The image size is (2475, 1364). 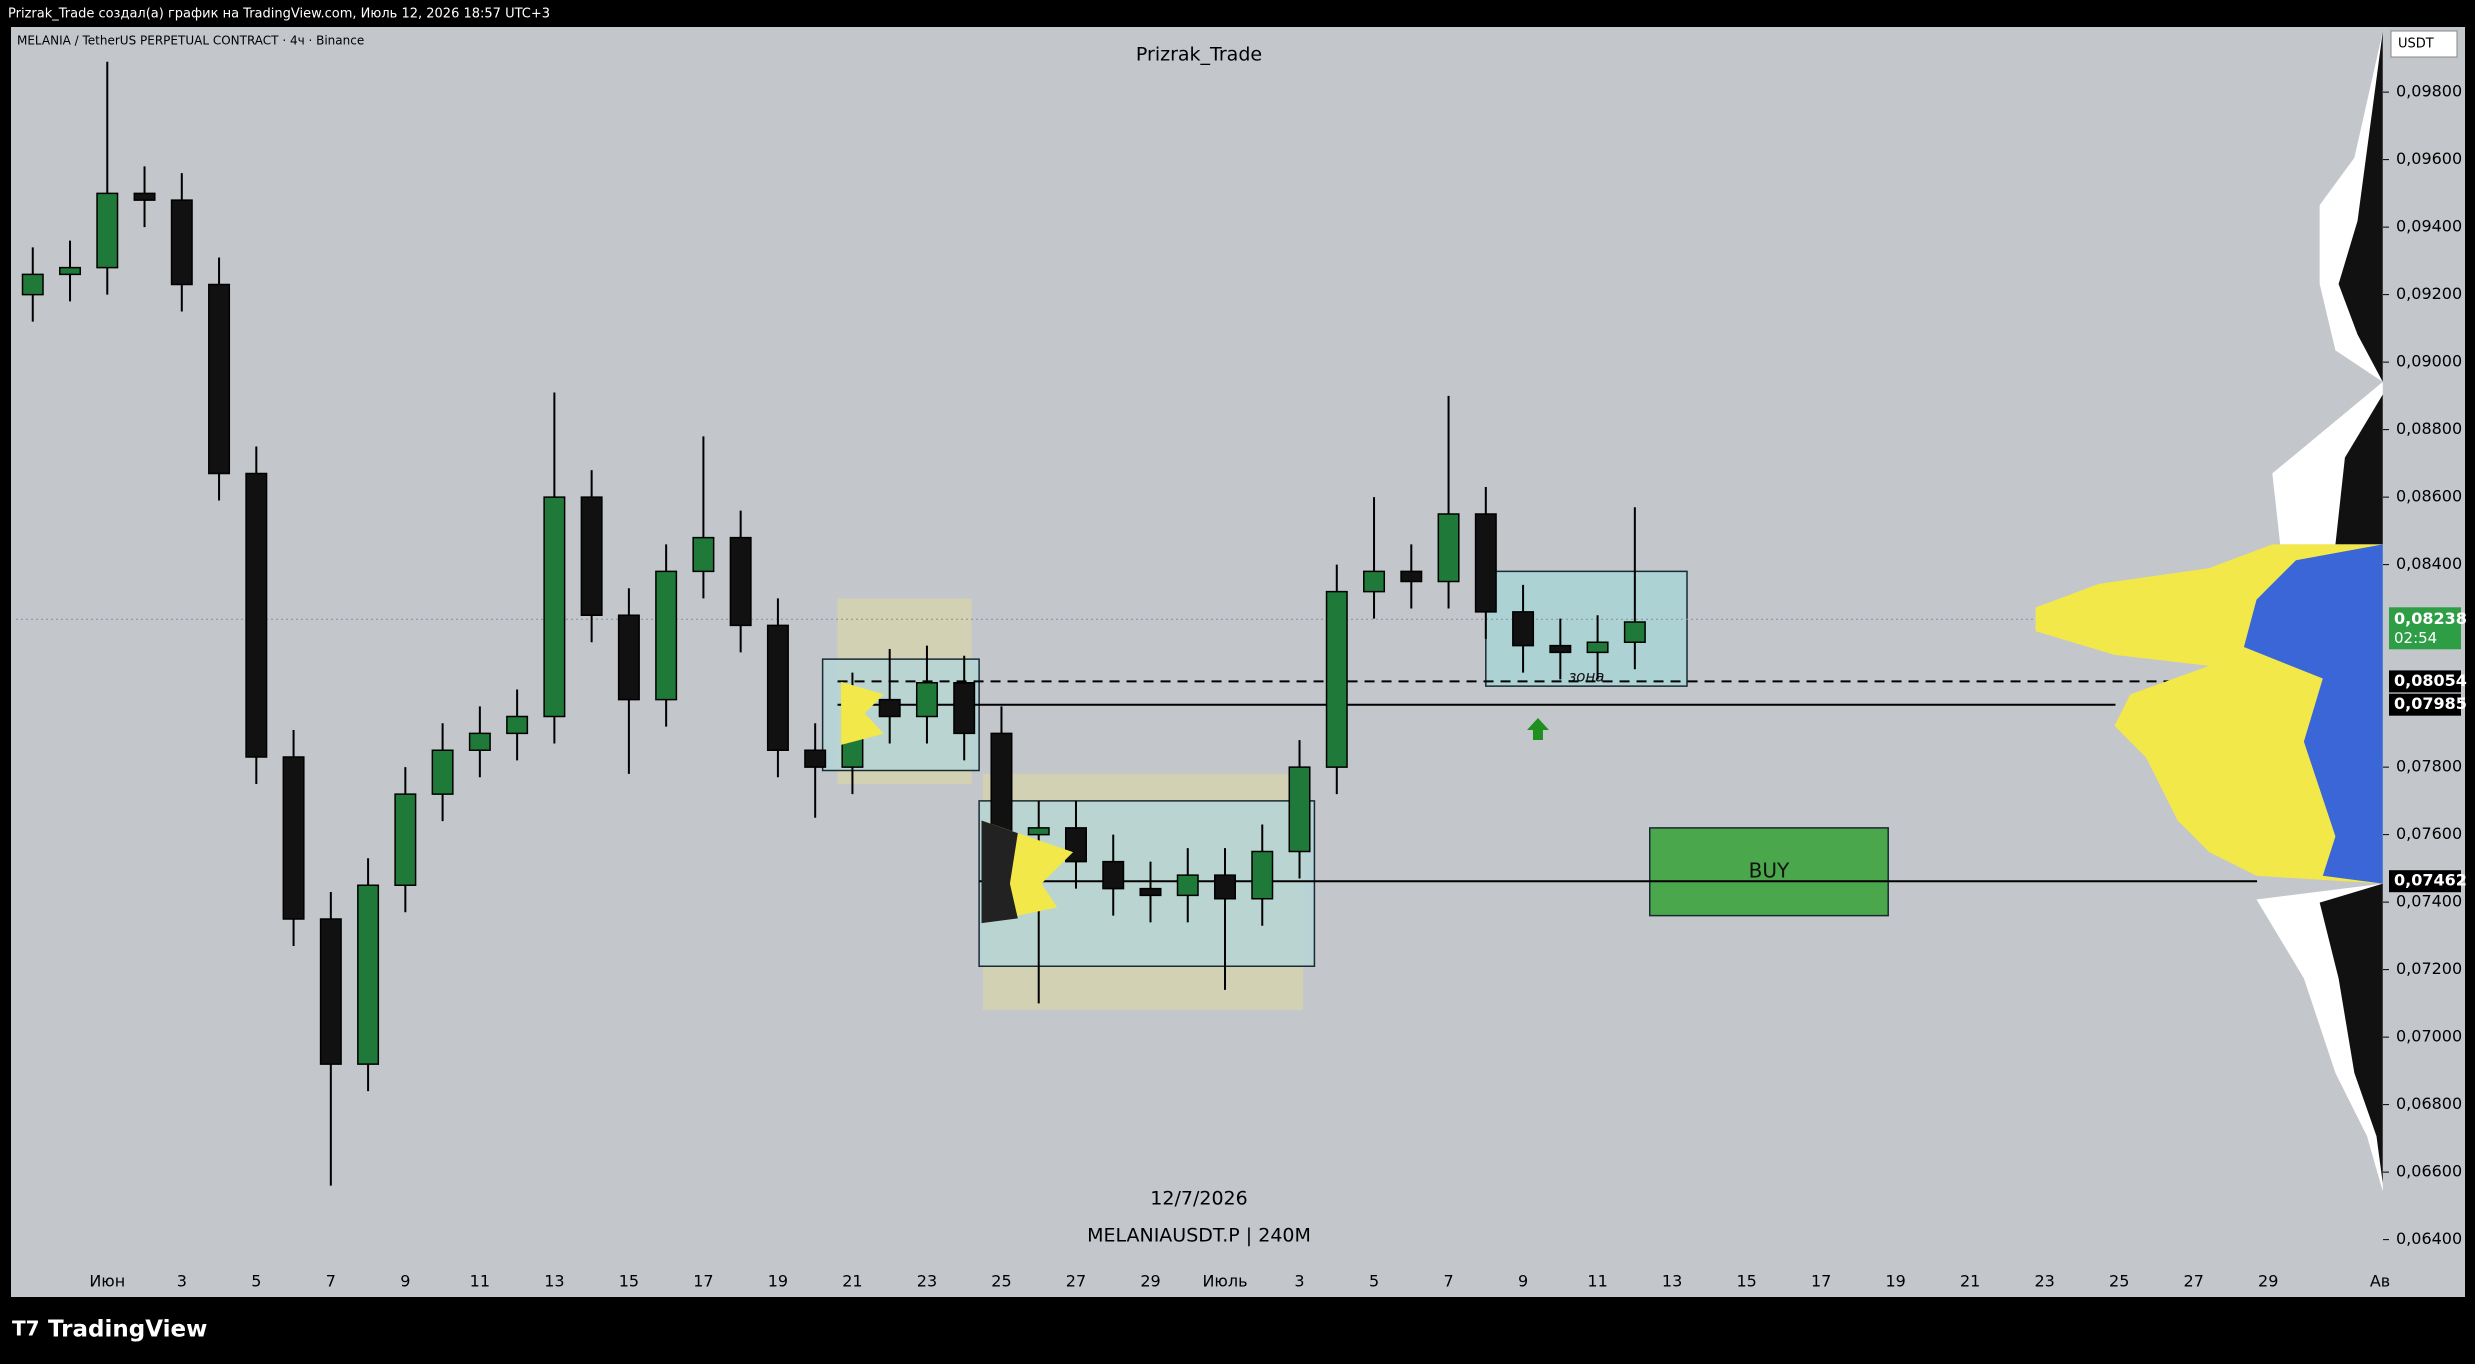 I want to click on ticker-caption: MELANIAUSDT.P | 240M, so click(x=1199, y=1236).